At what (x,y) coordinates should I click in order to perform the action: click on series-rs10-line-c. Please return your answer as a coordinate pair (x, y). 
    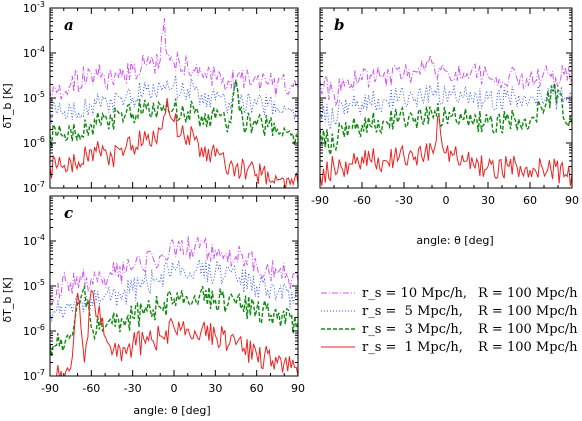
    Looking at the image, I should click on (174, 271).